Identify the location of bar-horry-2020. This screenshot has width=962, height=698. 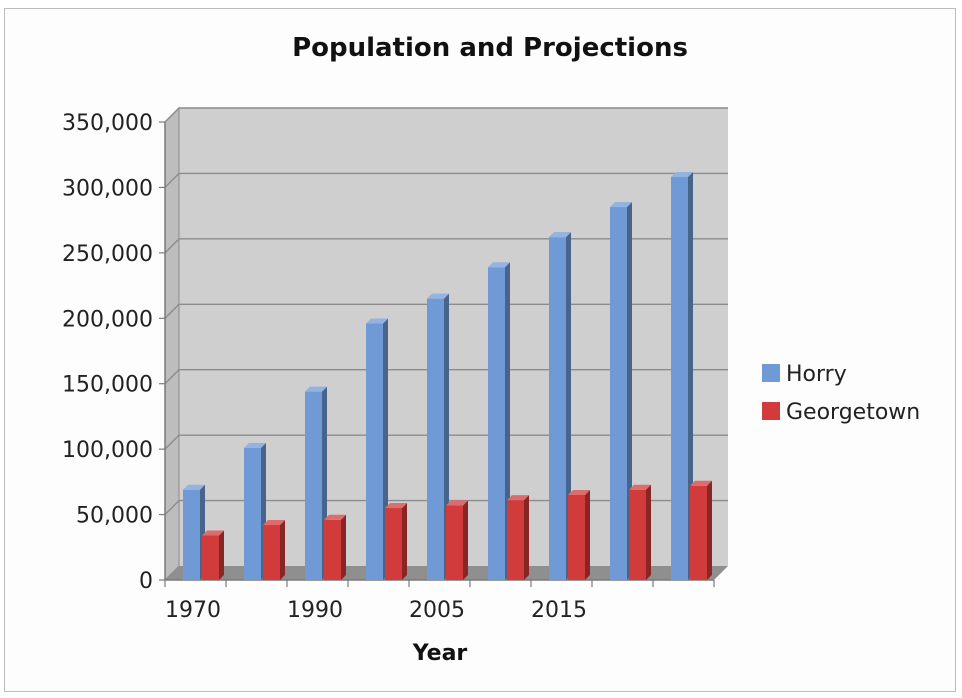
(618, 394).